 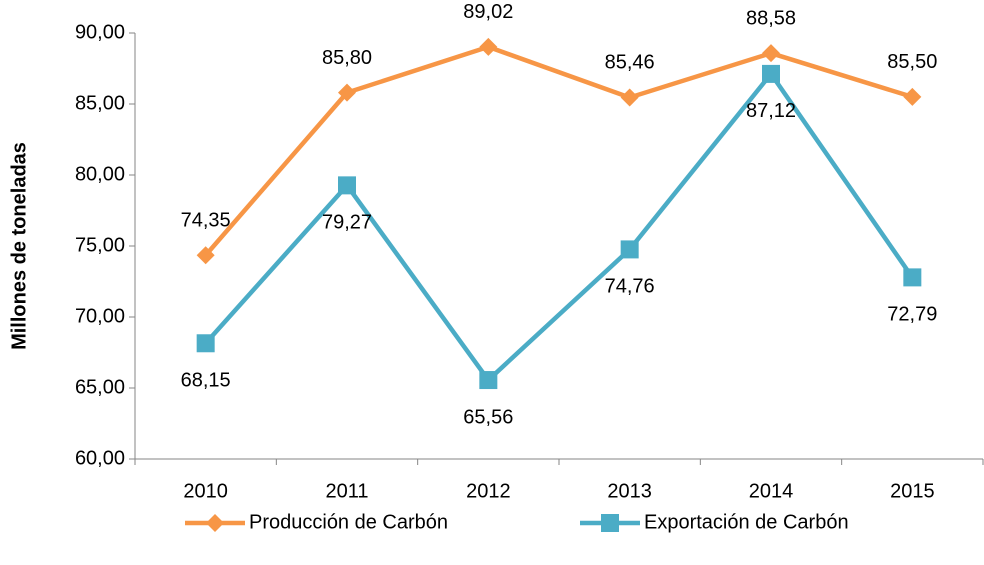 I want to click on y-tick-label: 80,00, so click(x=100, y=174).